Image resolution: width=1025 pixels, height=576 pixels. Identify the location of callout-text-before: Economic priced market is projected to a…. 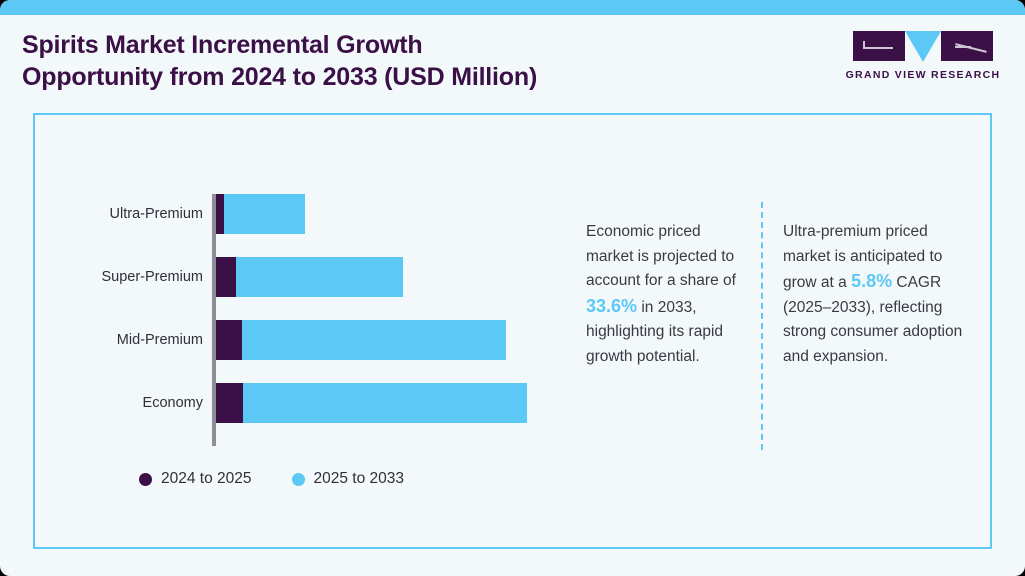
(661, 256).